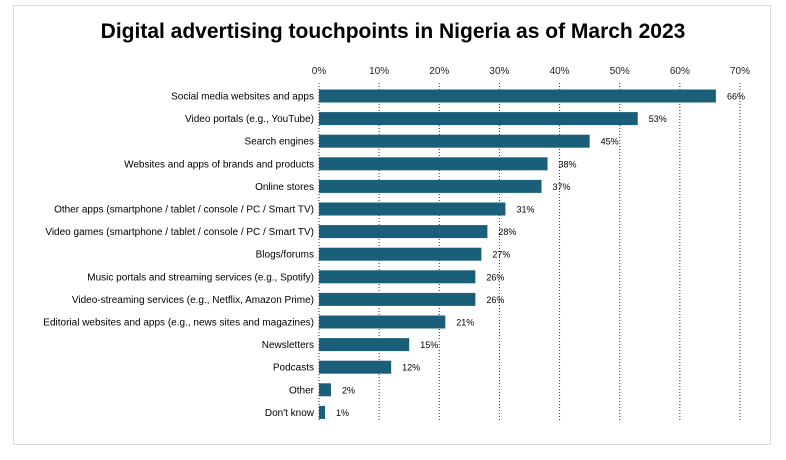  Describe the element at coordinates (525, 210) in the screenshot. I see `data-label: 31%` at that location.